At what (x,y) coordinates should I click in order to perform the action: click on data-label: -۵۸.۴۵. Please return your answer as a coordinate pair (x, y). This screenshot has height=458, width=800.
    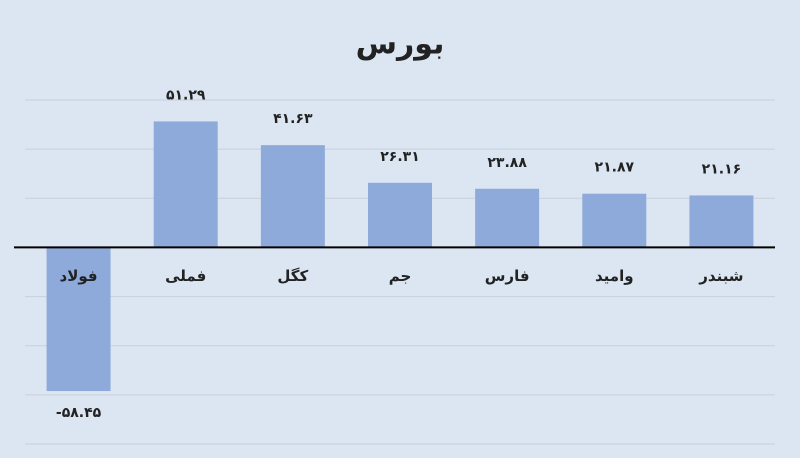
    Looking at the image, I should click on (79, 413).